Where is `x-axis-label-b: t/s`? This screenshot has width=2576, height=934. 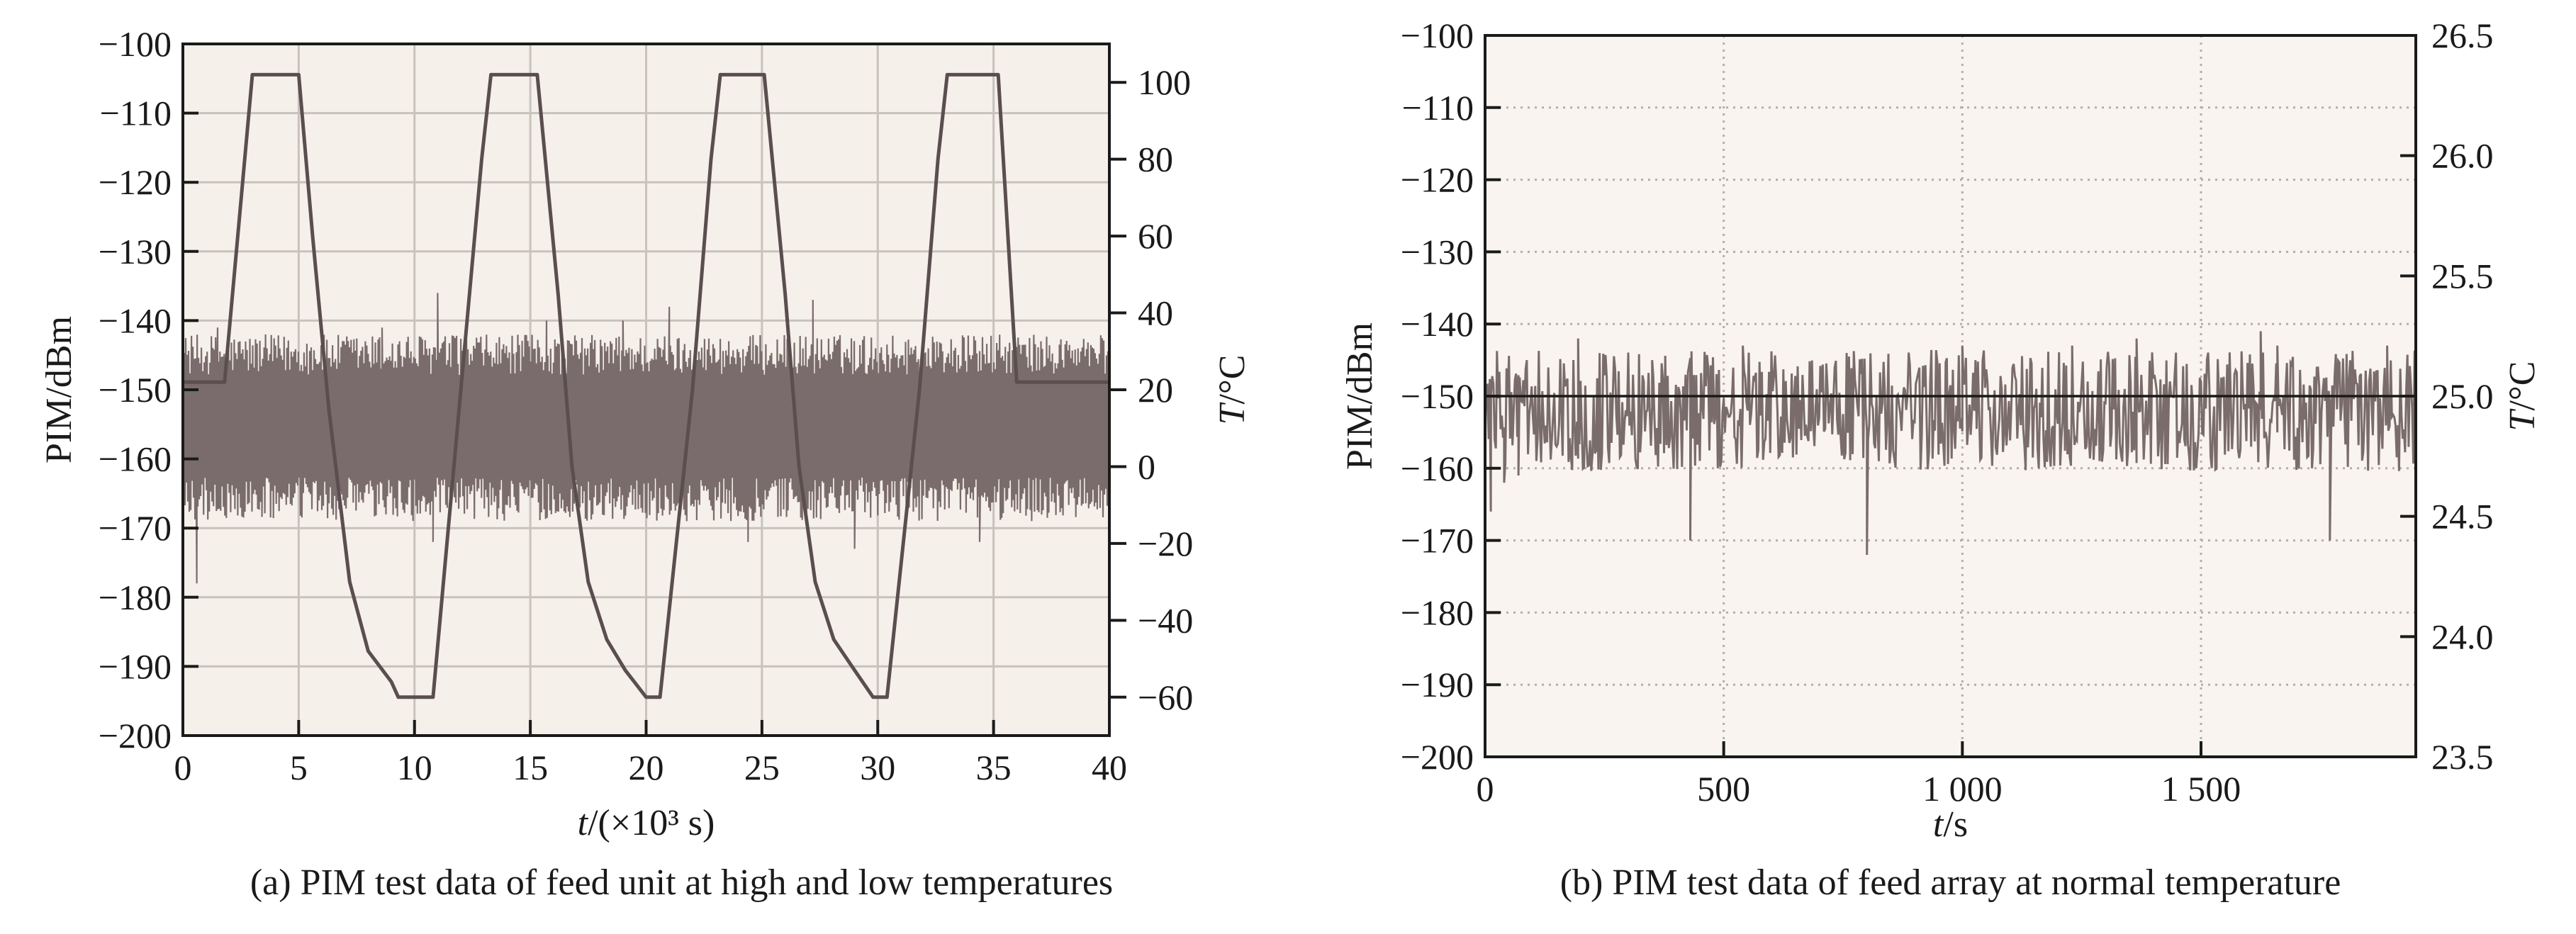
x-axis-label-b: t/s is located at coordinates (1951, 824).